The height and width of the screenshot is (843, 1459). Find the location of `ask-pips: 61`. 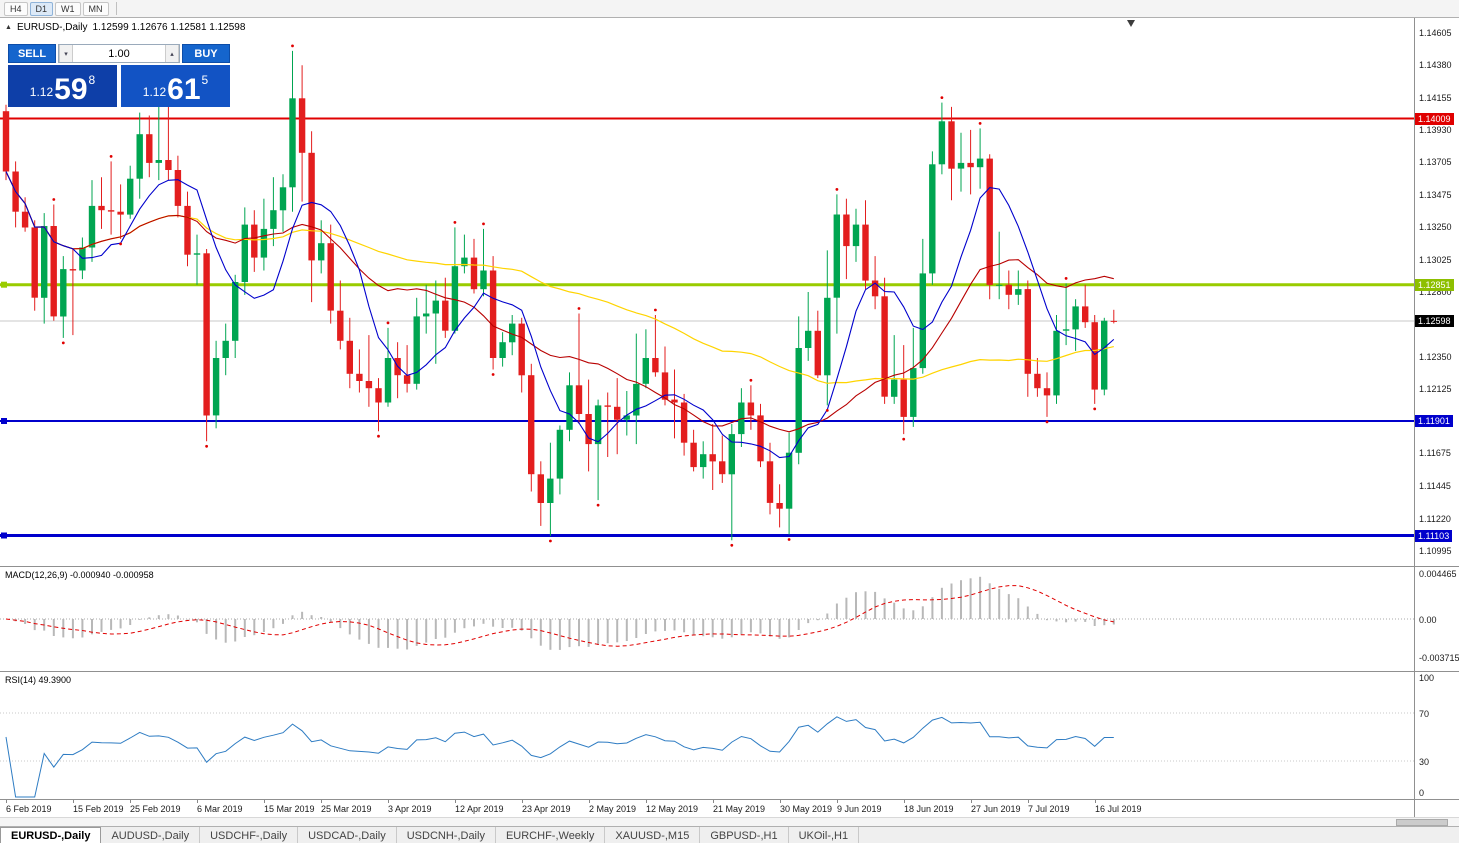

ask-pips: 61 is located at coordinates (184, 89).